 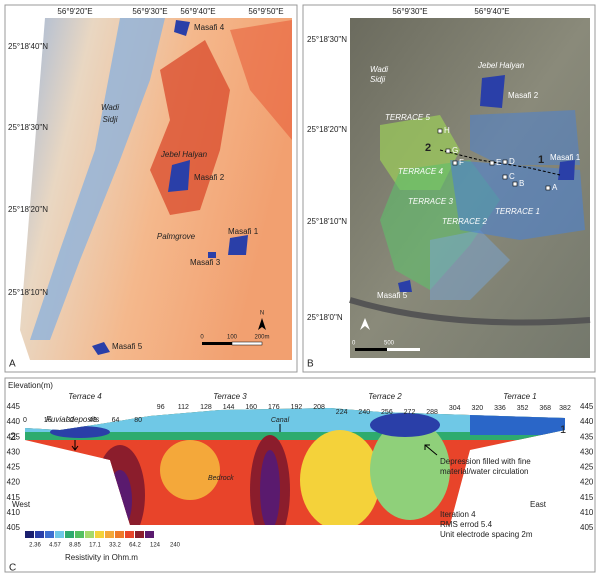 What do you see at coordinates (183, 407) in the screenshot?
I see `electrode-label: 112` at bounding box center [183, 407].